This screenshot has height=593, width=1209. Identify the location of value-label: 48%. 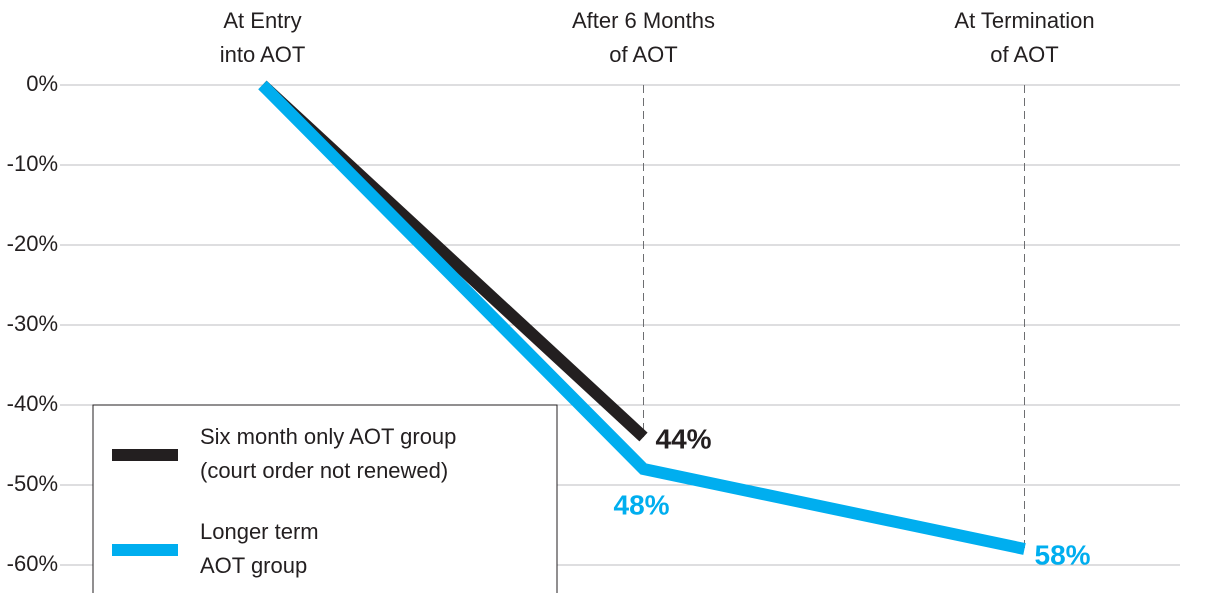
(642, 504).